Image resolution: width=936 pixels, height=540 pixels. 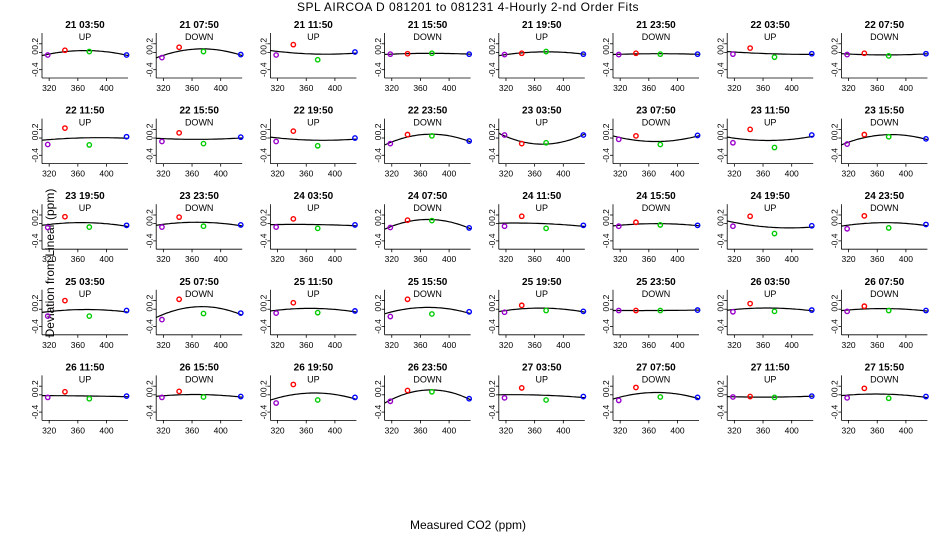 I want to click on panel-title: 22 11:50, so click(x=85, y=111).